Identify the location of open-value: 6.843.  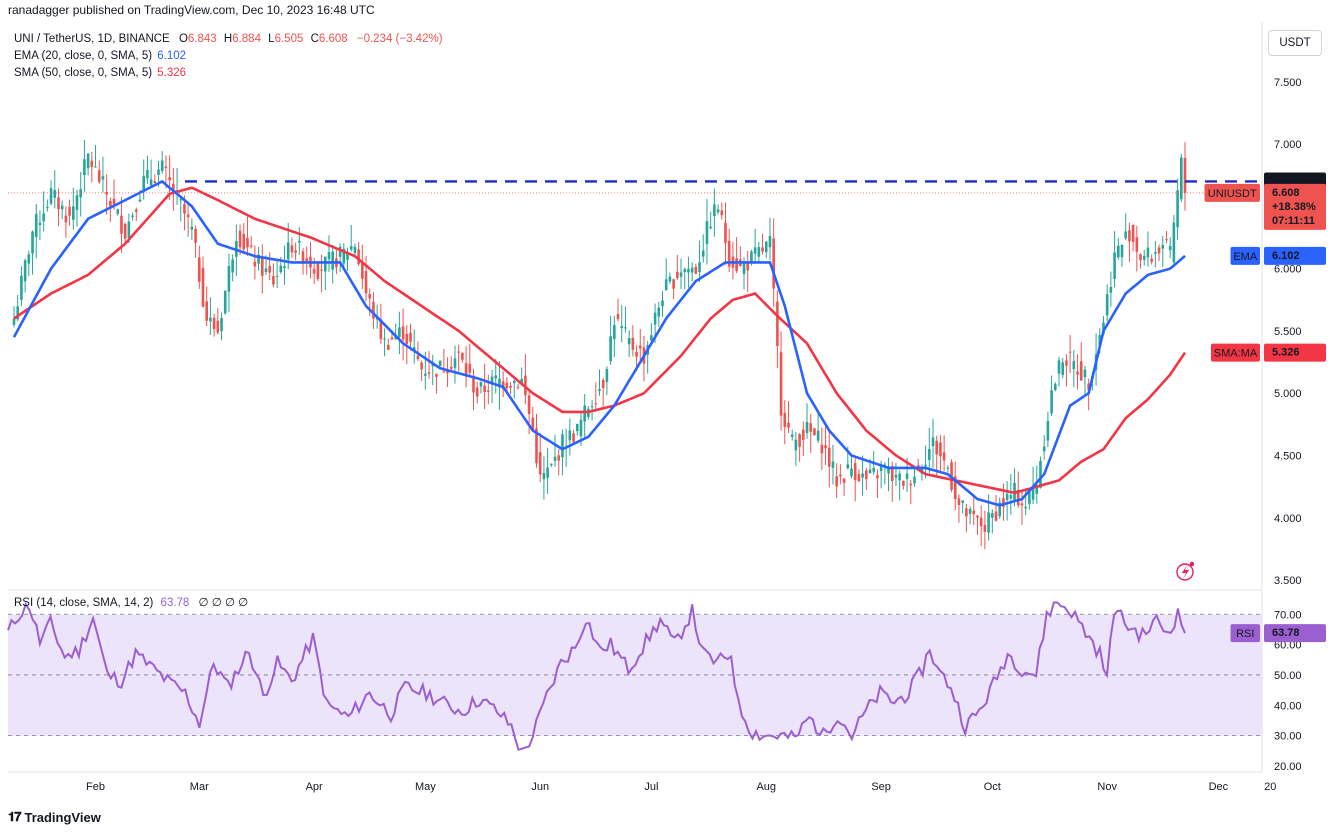
(202, 39).